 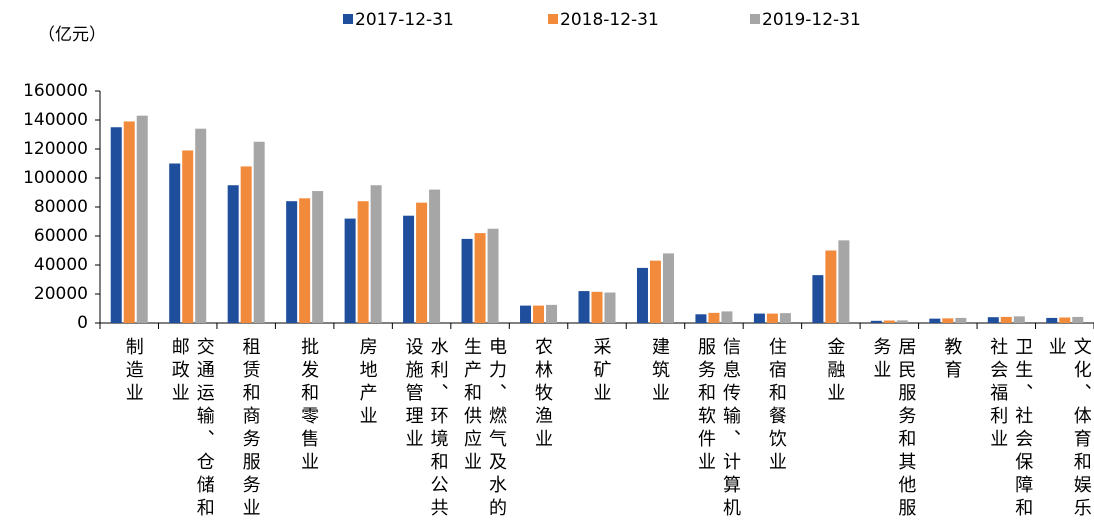 What do you see at coordinates (952, 360) in the screenshot?
I see `x-tick-label: 教育` at bounding box center [952, 360].